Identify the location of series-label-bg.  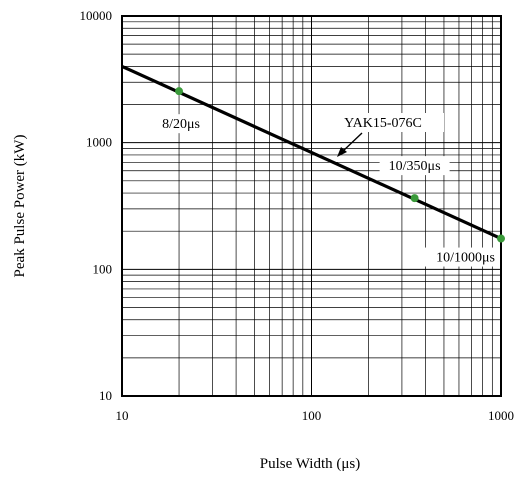
(383, 122).